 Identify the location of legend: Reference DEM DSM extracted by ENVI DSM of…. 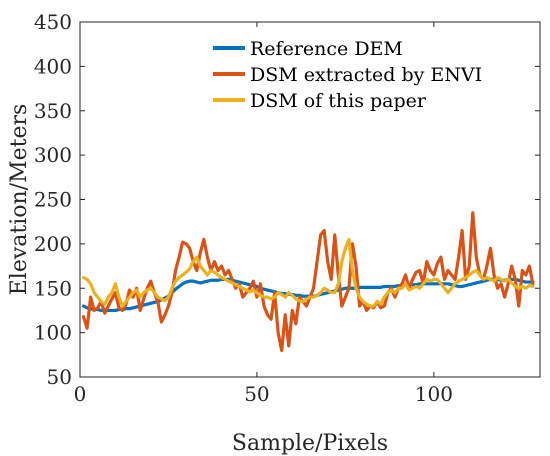
(347, 75).